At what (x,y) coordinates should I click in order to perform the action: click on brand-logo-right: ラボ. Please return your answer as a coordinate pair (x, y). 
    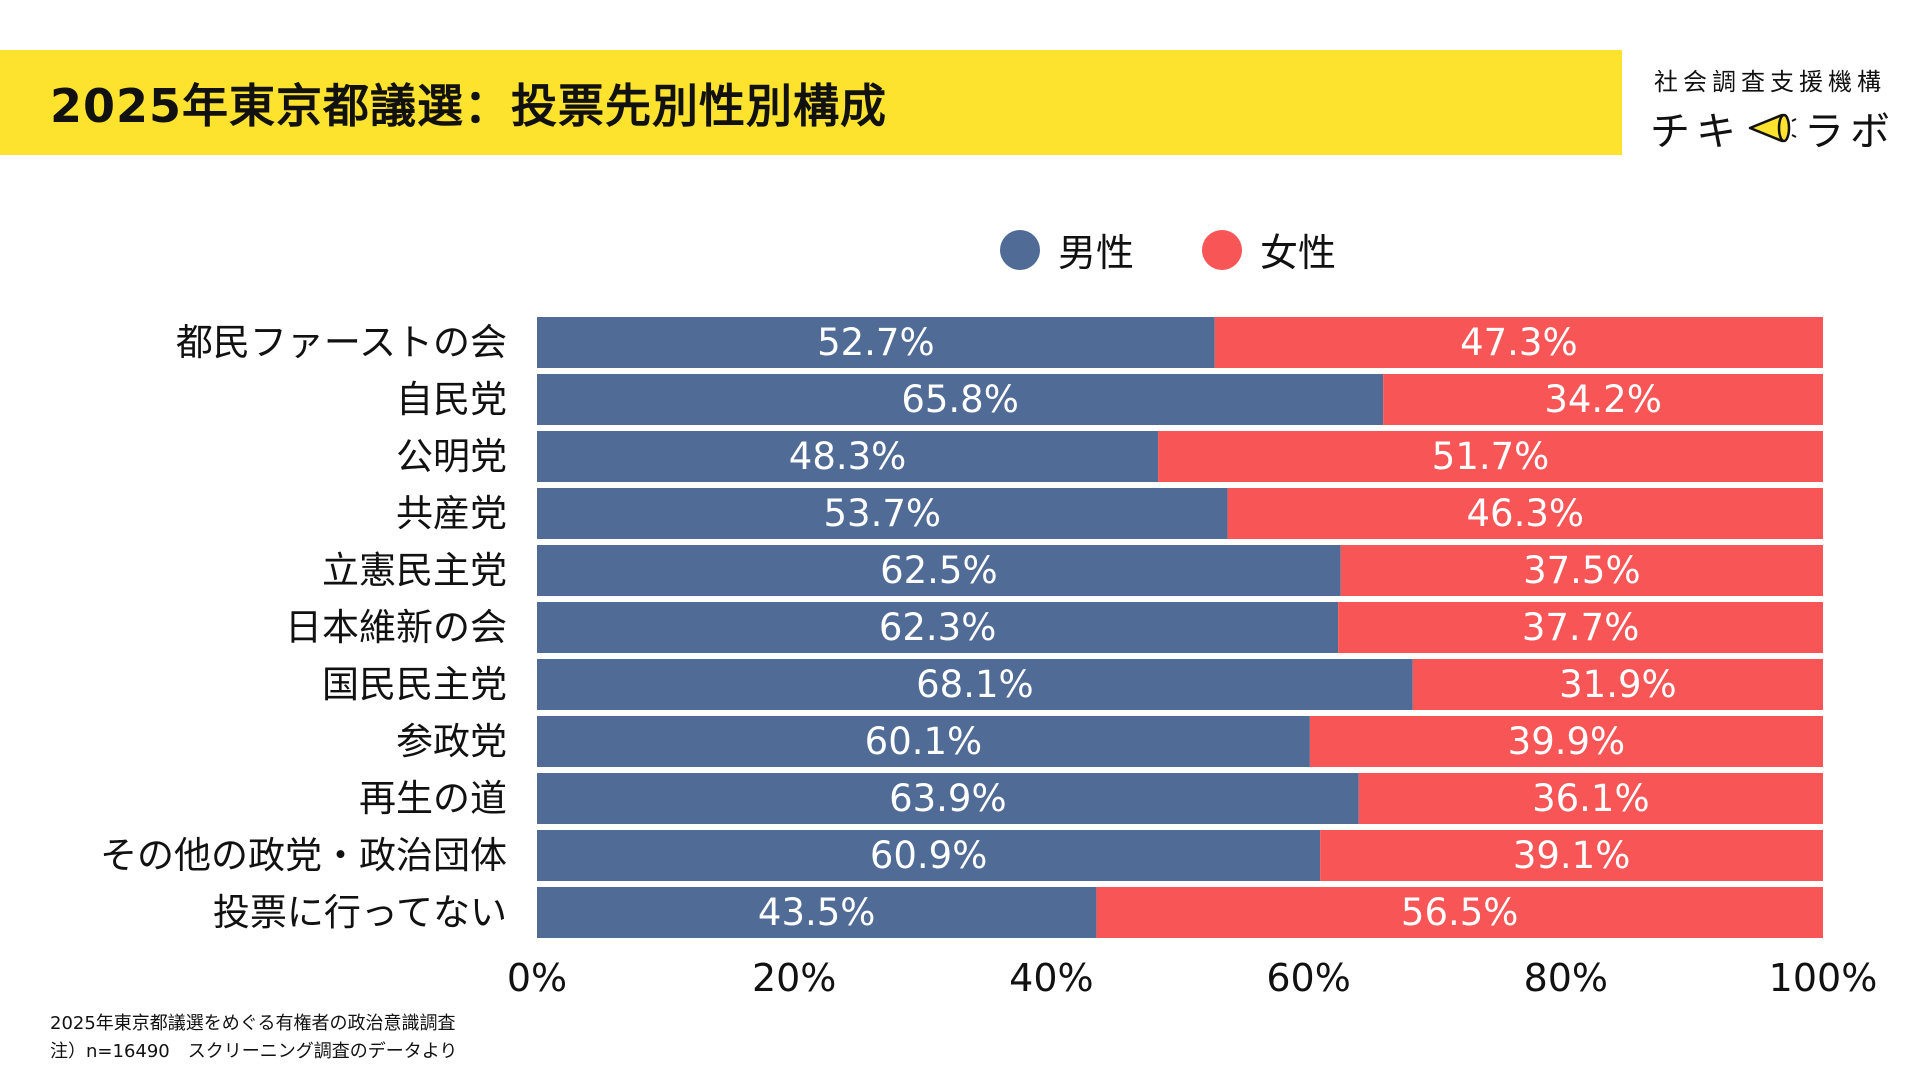
    Looking at the image, I should click on (1850, 132).